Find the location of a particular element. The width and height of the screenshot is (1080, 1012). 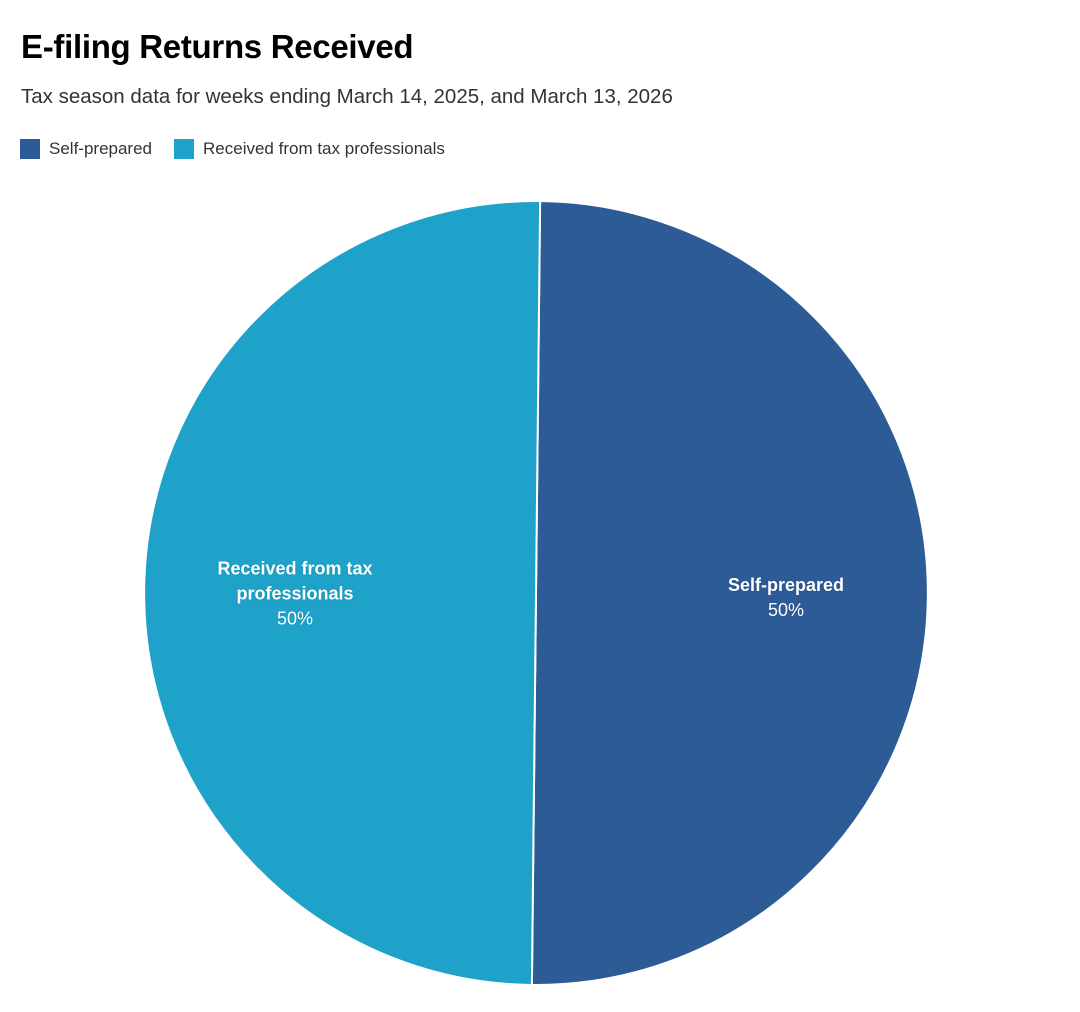

legend-swatch-self-prepared is located at coordinates (30, 149).